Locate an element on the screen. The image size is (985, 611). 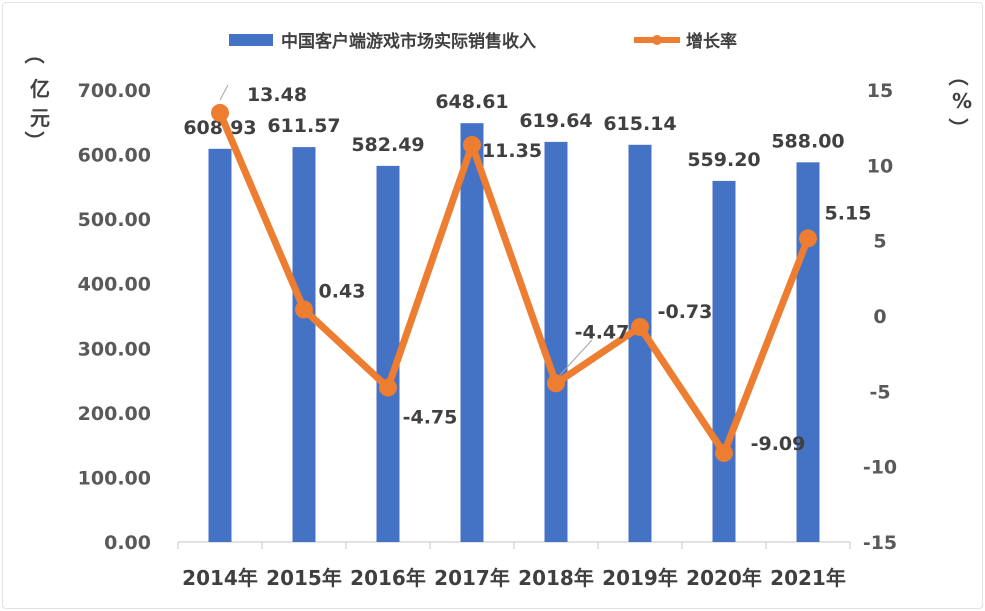
right-tick-label: 0 is located at coordinates (879, 317).